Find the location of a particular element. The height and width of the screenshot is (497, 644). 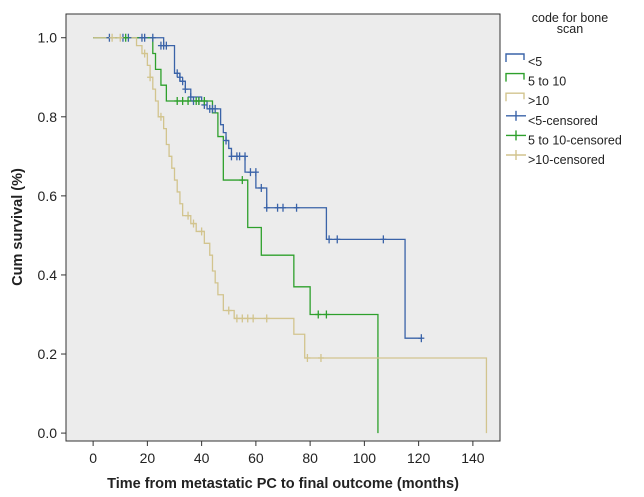

y-axis-title: Cum survival (%) is located at coordinates (18, 227).